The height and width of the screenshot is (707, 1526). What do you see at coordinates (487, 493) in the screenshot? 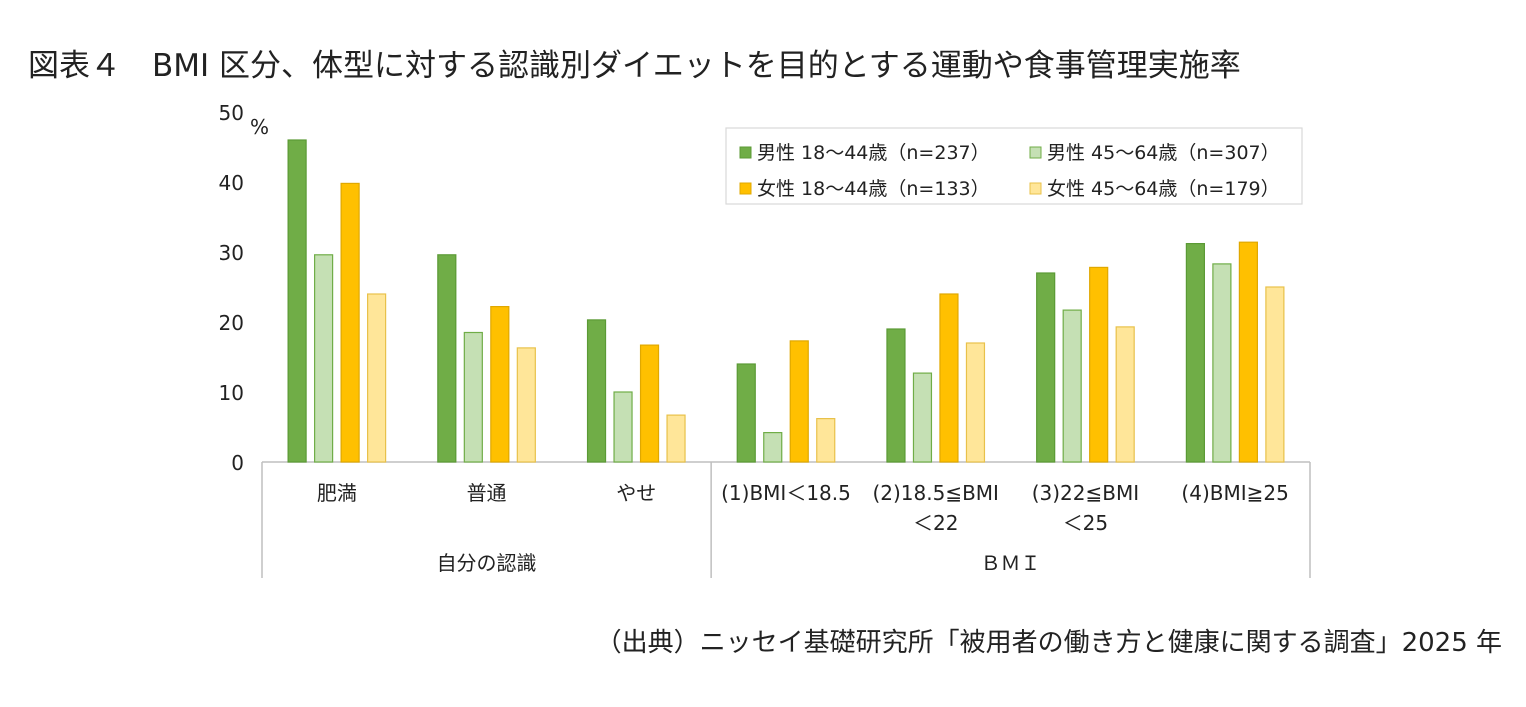
I see `x-category-label: 普通` at bounding box center [487, 493].